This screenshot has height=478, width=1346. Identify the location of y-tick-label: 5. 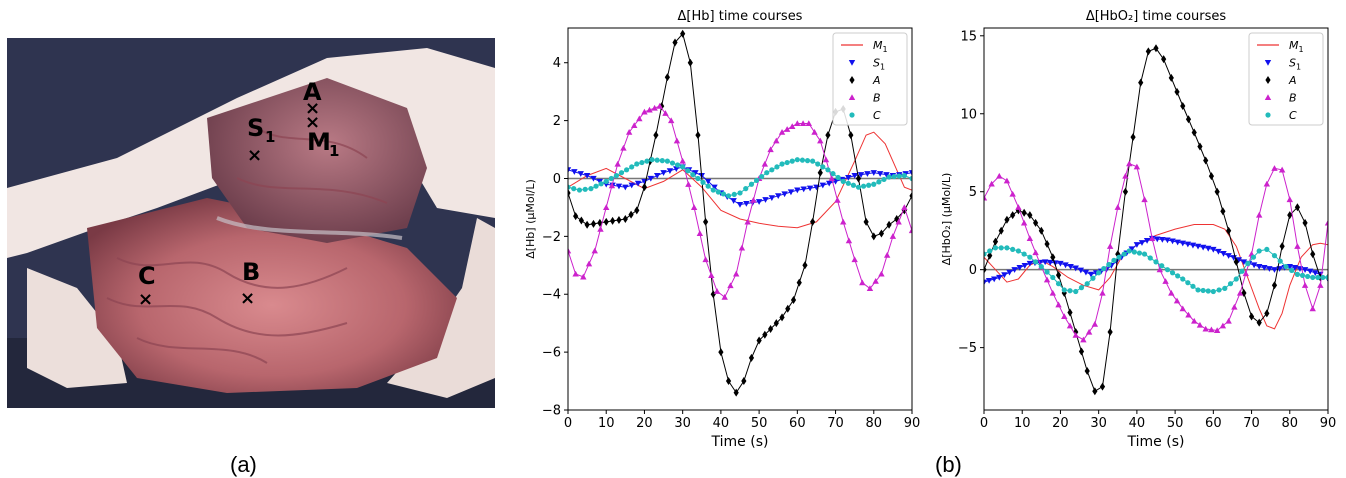
(973, 192).